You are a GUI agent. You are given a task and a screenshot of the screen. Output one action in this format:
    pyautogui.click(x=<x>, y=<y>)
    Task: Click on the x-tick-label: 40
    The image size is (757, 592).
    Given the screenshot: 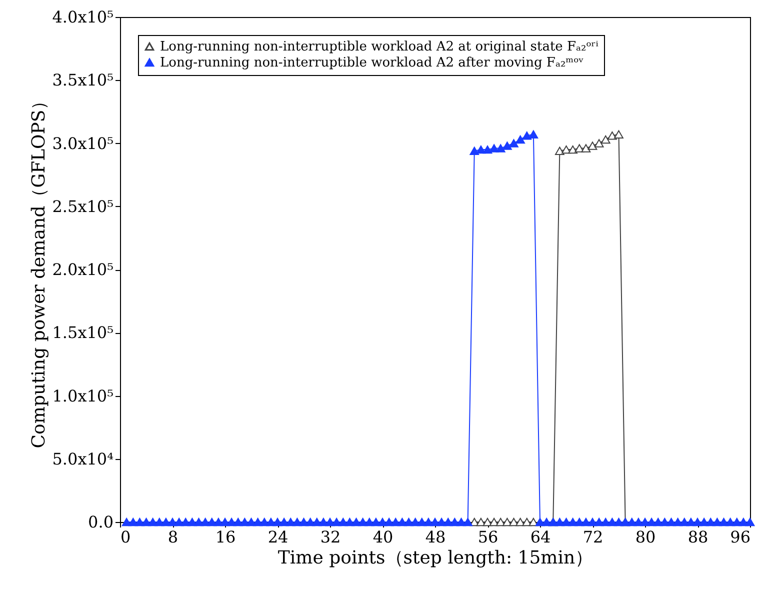 What is the action you would take?
    pyautogui.click(x=383, y=537)
    